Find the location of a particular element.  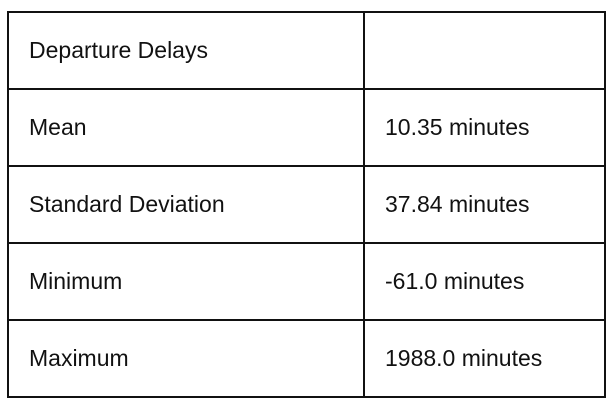

mean-value: 10.35 minutes is located at coordinates (484, 127).